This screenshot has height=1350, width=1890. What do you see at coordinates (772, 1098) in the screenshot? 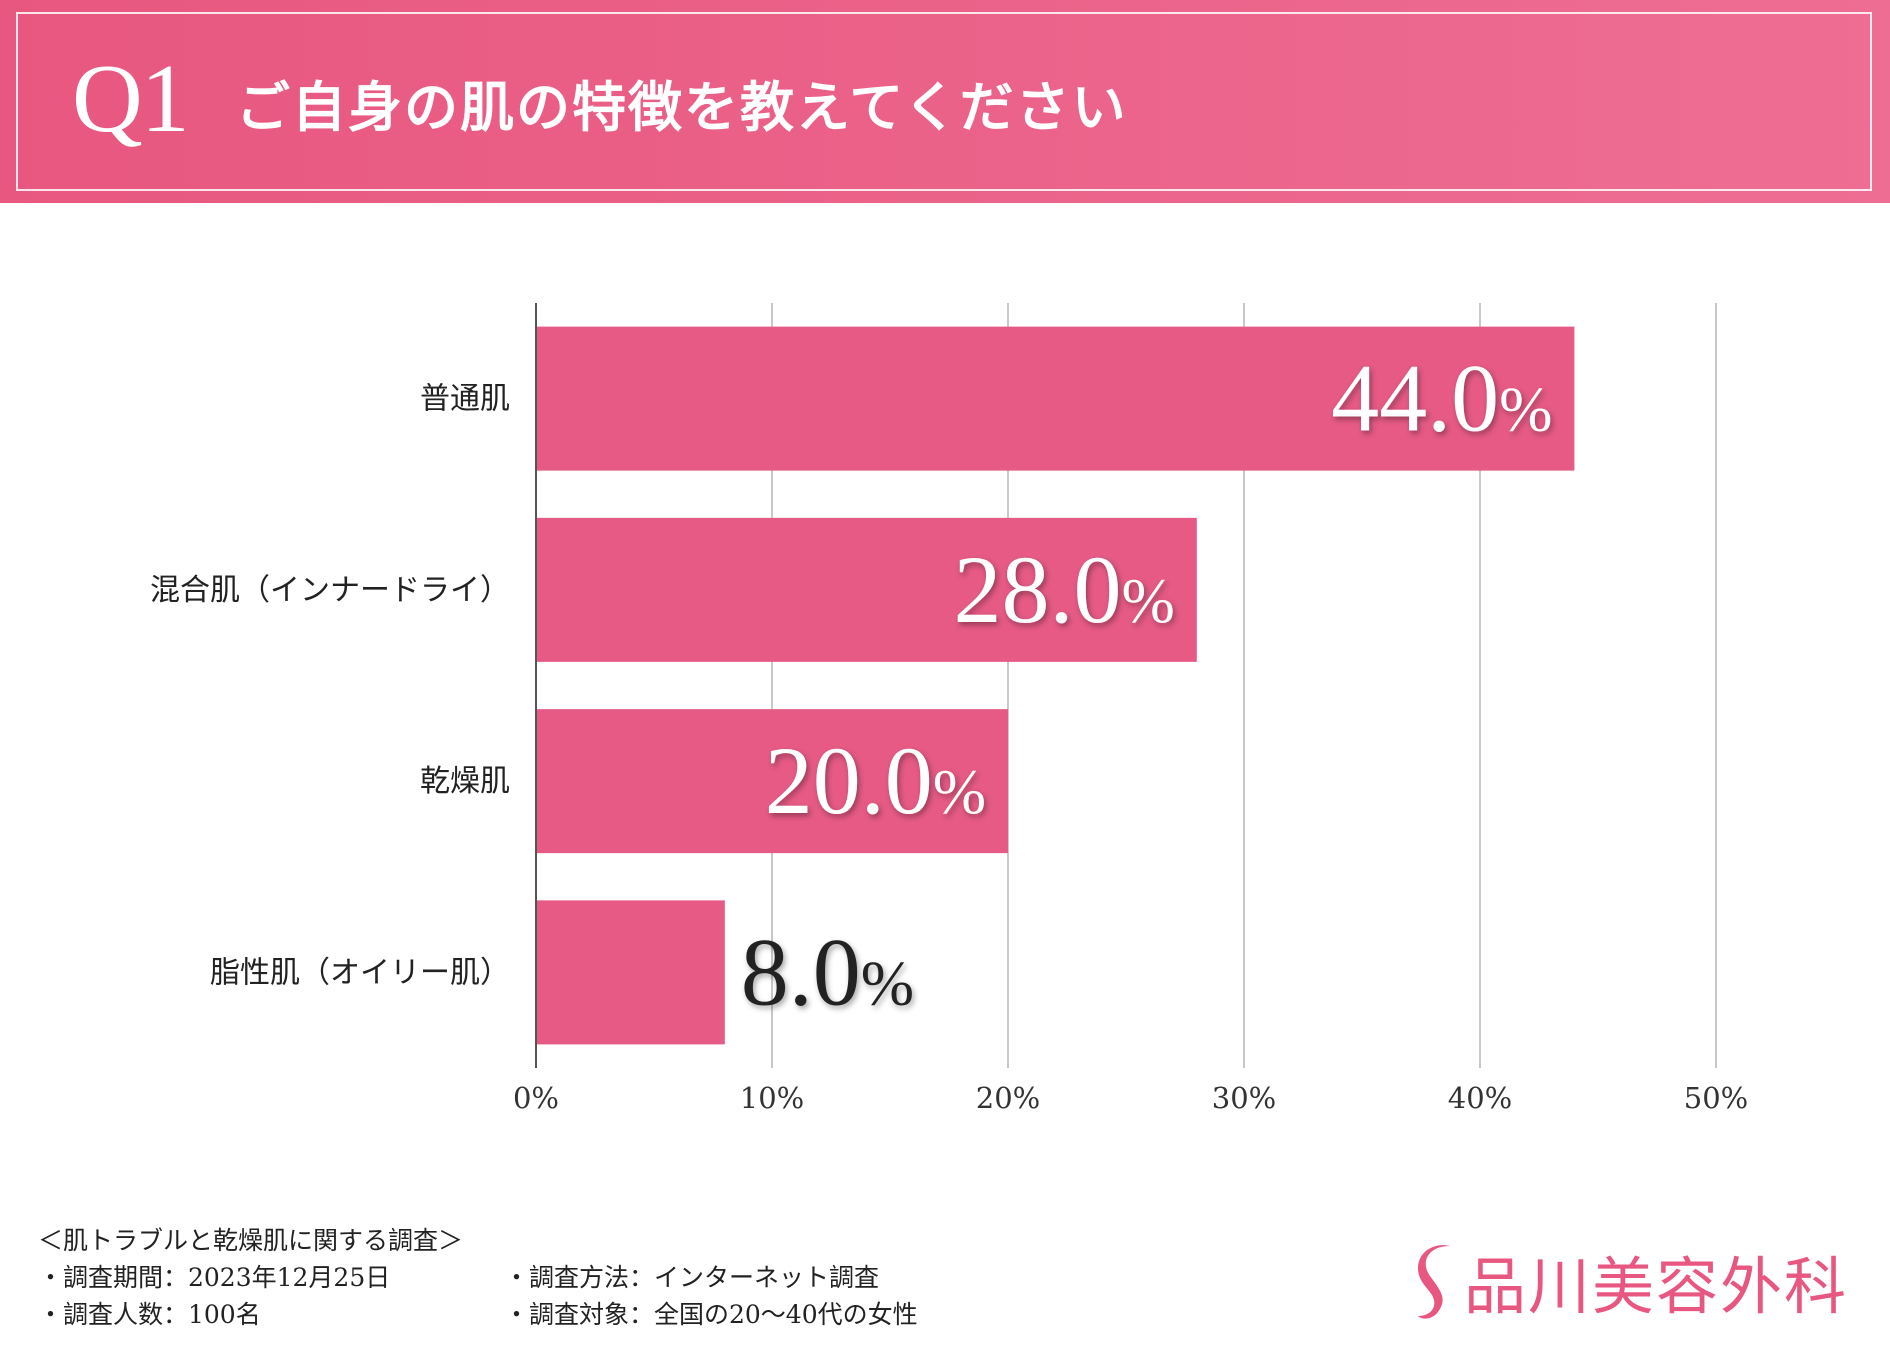
I see `x-tick-label: 10%` at bounding box center [772, 1098].